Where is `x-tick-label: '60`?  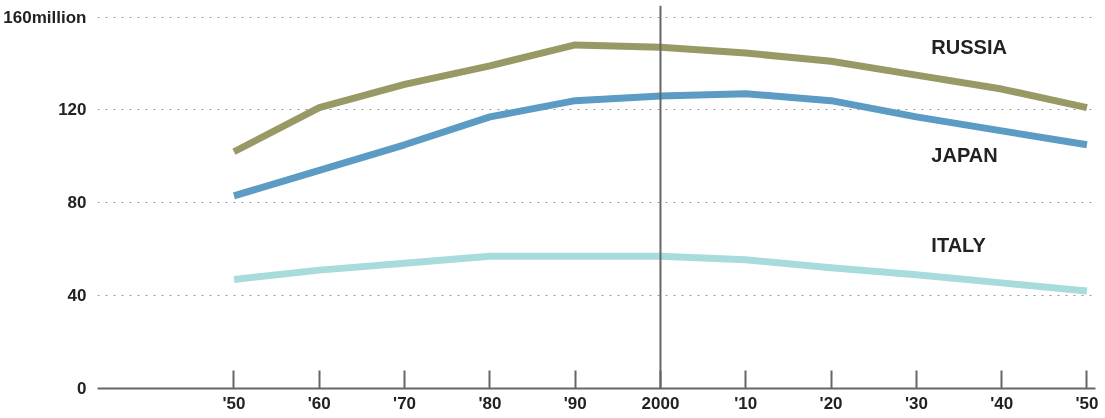 x-tick-label: '60 is located at coordinates (319, 403).